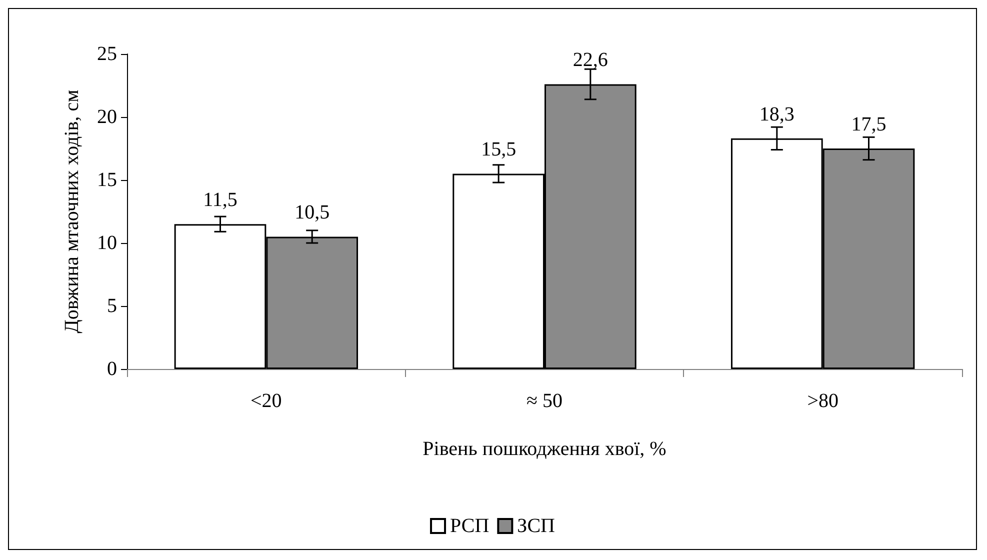  I want to click on data-label: 18,3, so click(776, 114).